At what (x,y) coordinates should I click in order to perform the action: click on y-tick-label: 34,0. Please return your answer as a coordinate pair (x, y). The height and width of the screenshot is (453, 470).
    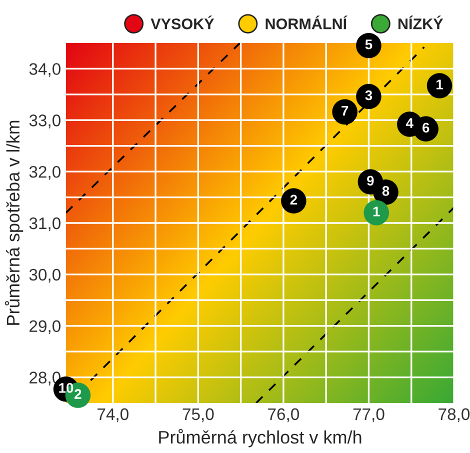
    Looking at the image, I should click on (44, 70).